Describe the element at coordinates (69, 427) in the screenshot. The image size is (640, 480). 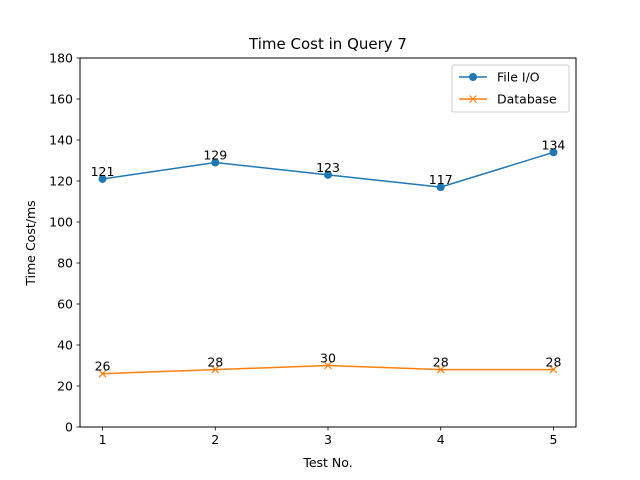
I see `y-tick-label: 0` at that location.